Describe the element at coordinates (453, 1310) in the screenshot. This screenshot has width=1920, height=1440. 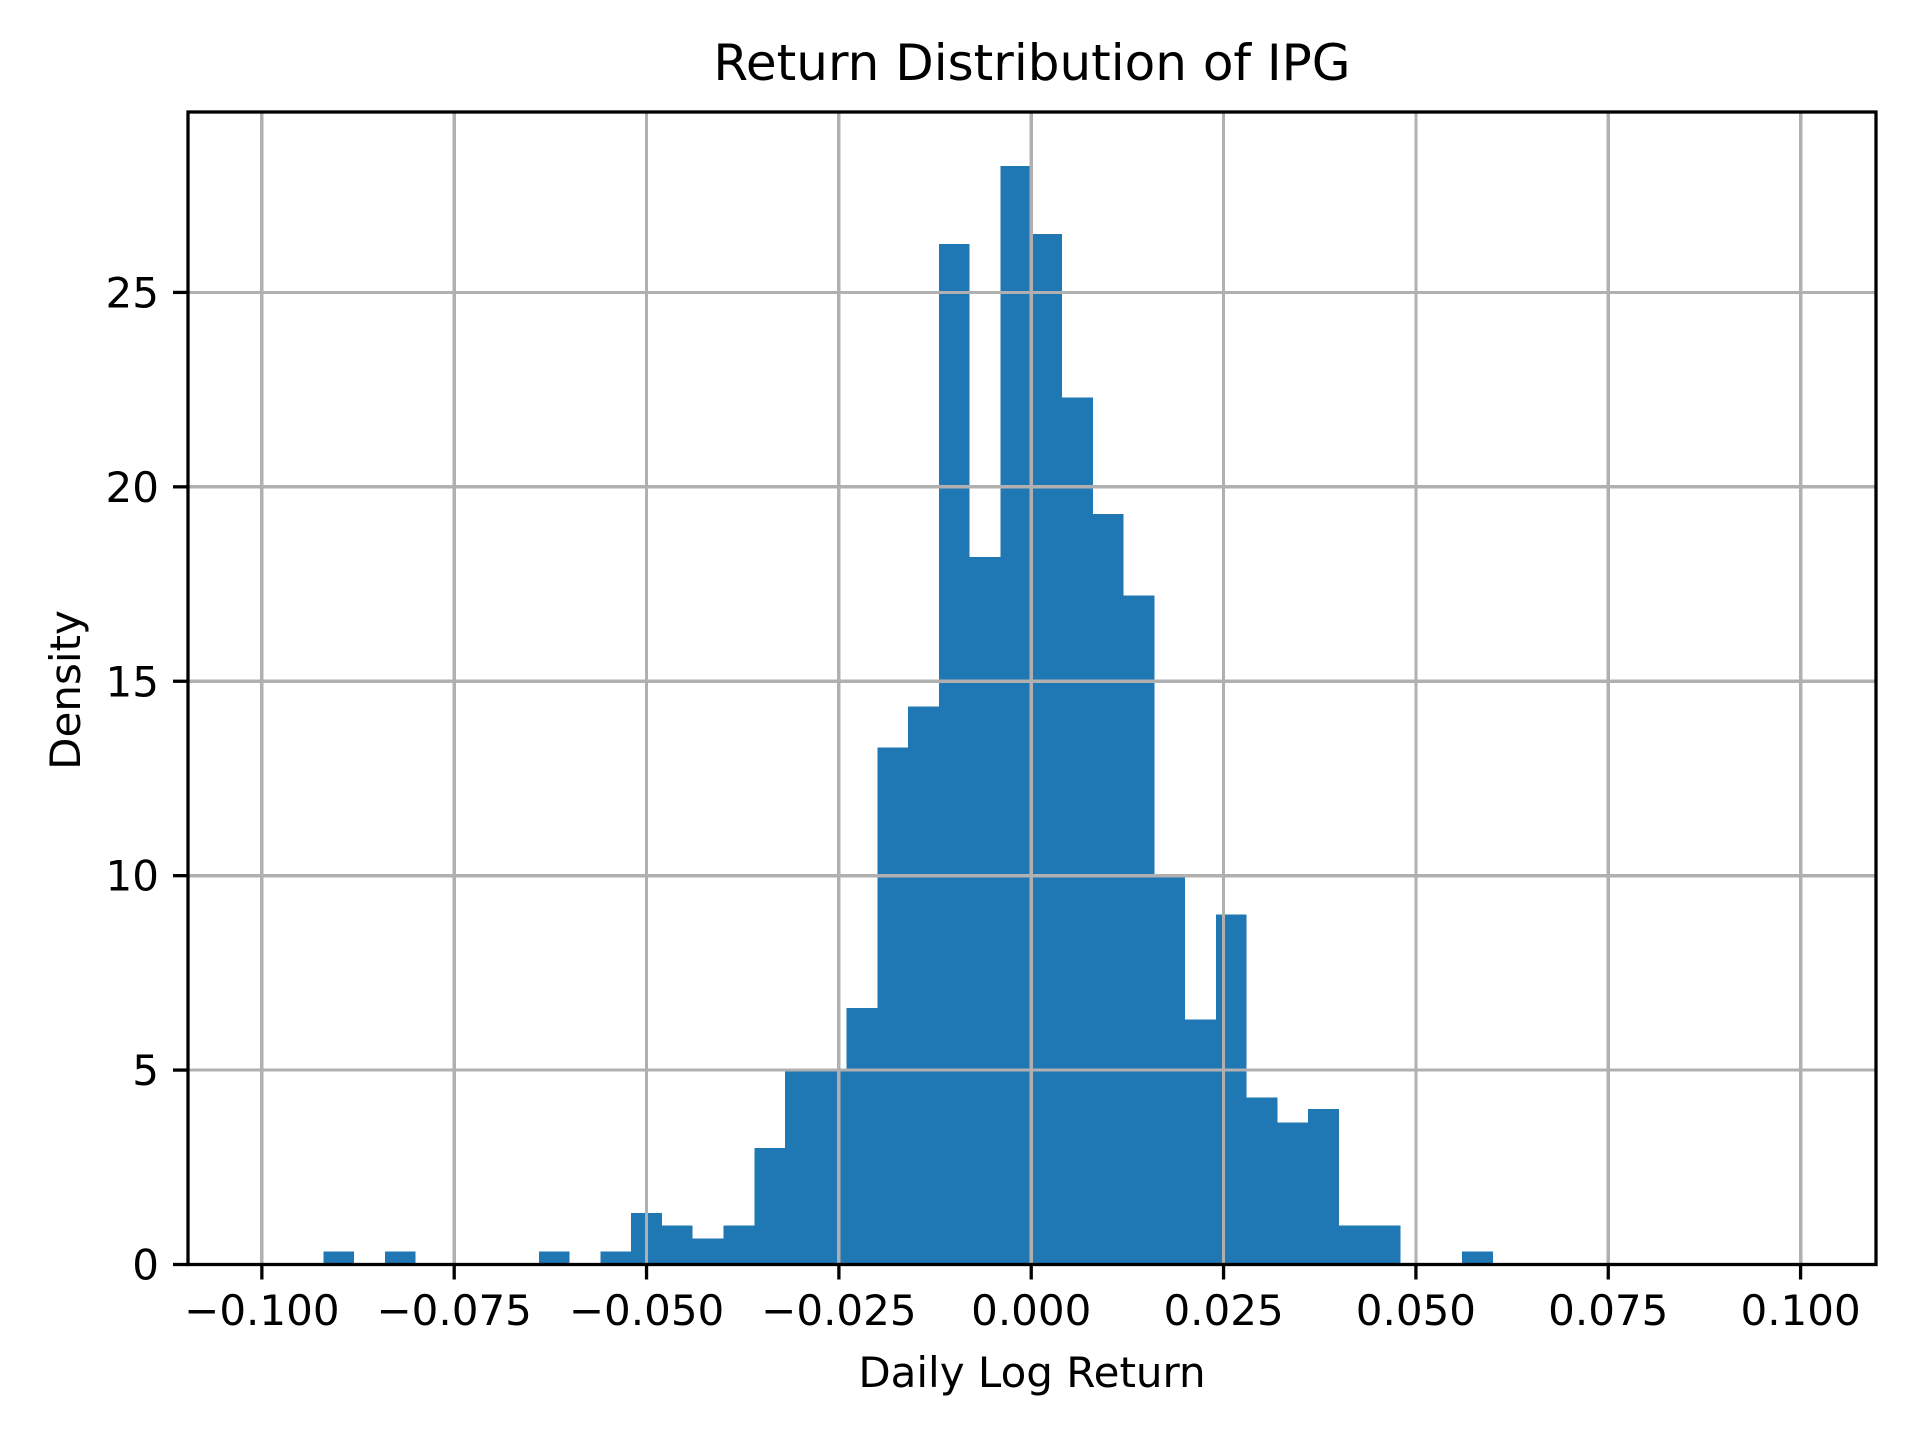
I see `x-tick-label: −0.075` at that location.